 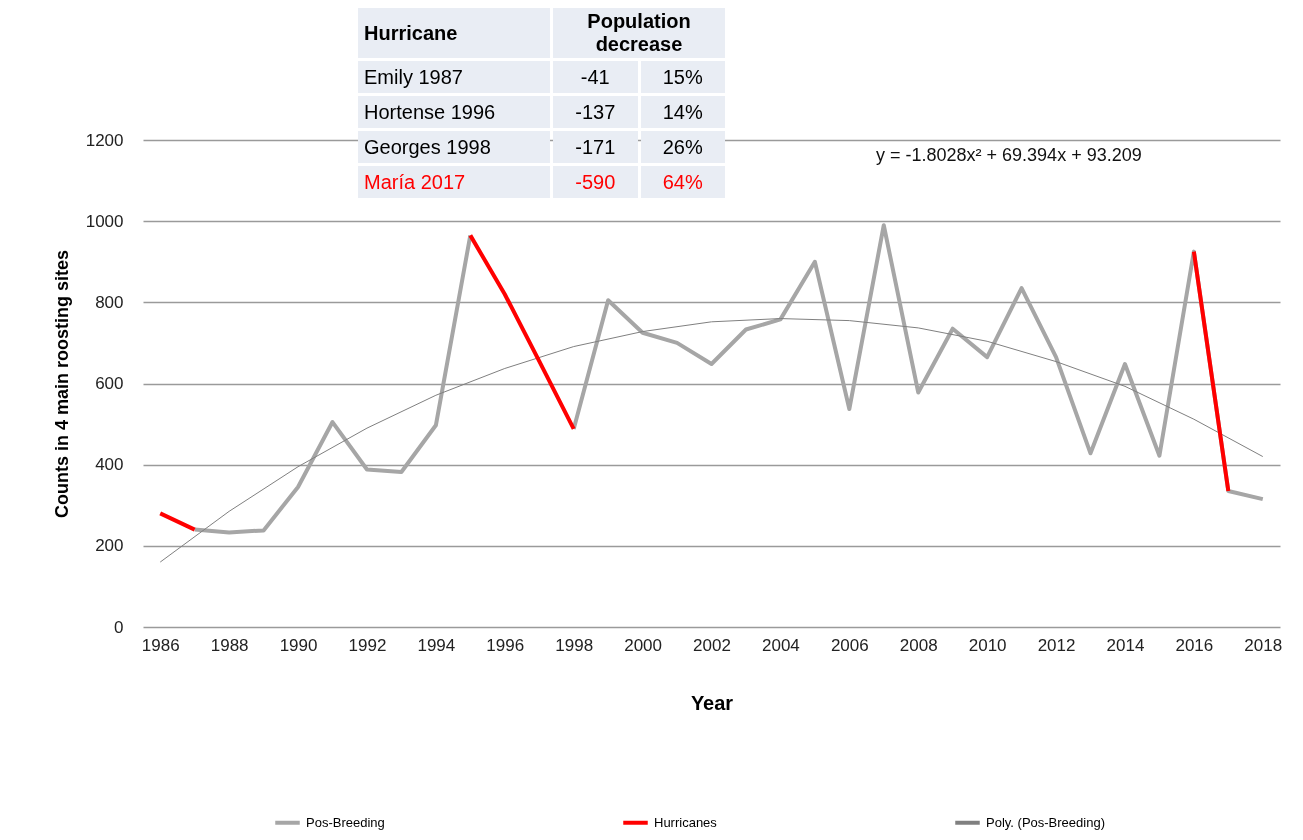 What do you see at coordinates (61, 384) in the screenshot?
I see `y-axis-title: Counts in 4 main roosting sites` at bounding box center [61, 384].